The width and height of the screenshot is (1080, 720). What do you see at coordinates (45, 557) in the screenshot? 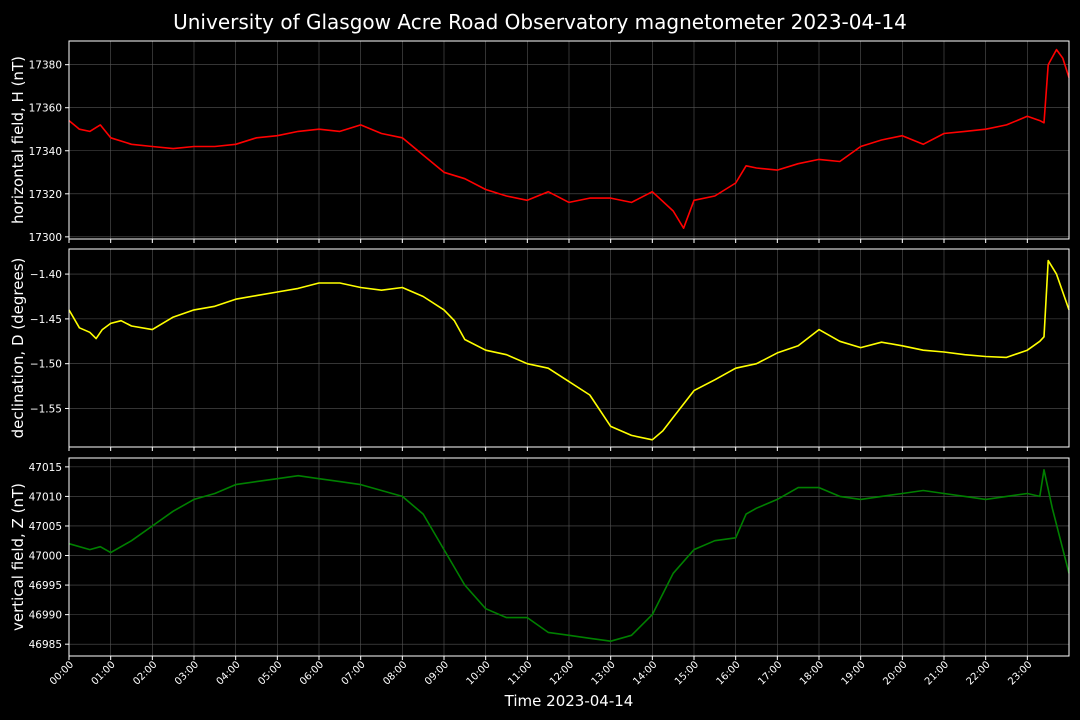
I see `y-tick-label-z: 47000` at bounding box center [45, 557].